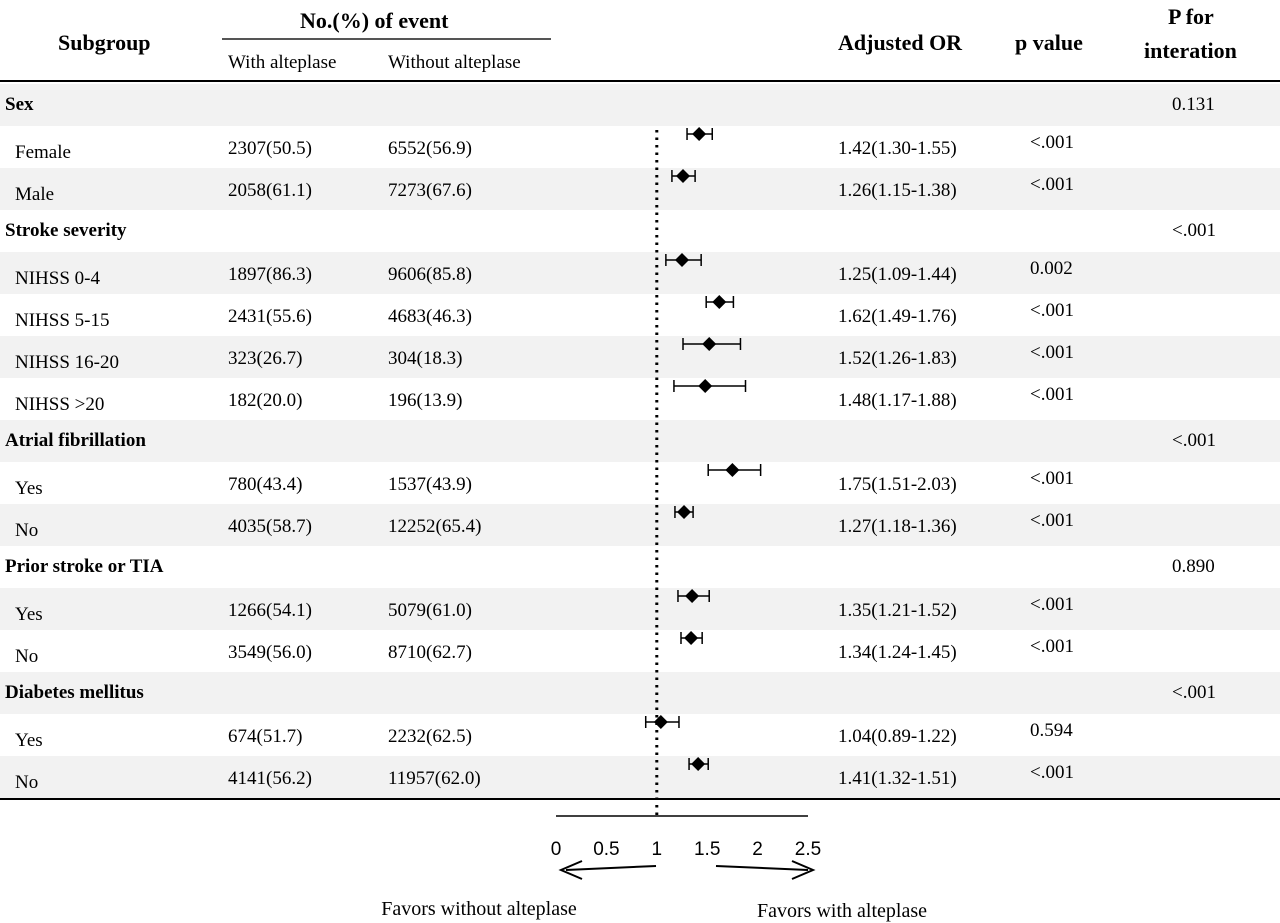 The height and width of the screenshot is (923, 1280). Describe the element at coordinates (430, 610) in the screenshot. I see `without-alteplase-value: 5079(61.0)` at that location.